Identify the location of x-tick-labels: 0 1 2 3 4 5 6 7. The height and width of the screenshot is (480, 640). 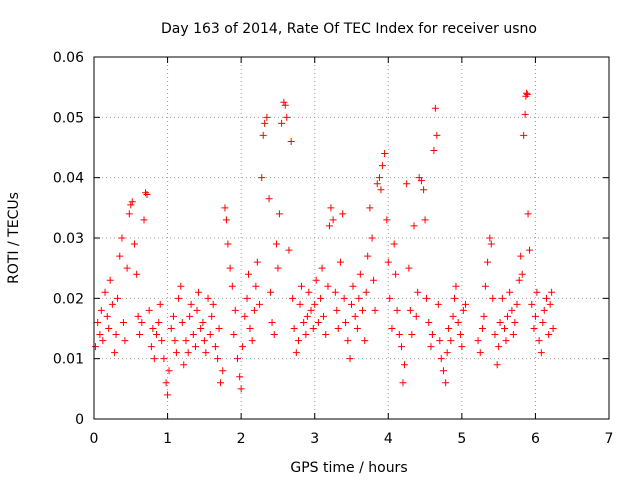
(352, 439).